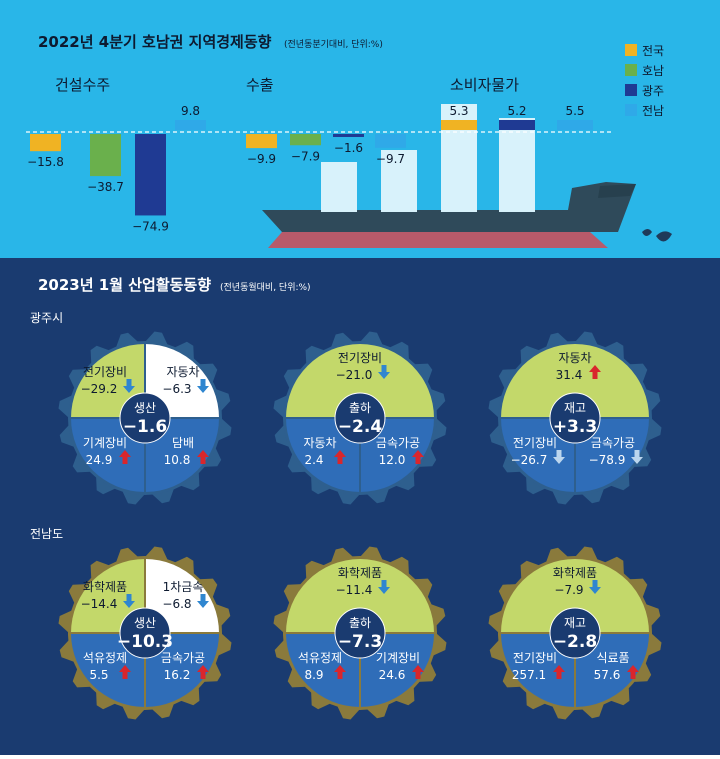  What do you see at coordinates (390, 159) in the screenshot?
I see `data-label: −9.7` at bounding box center [390, 159].